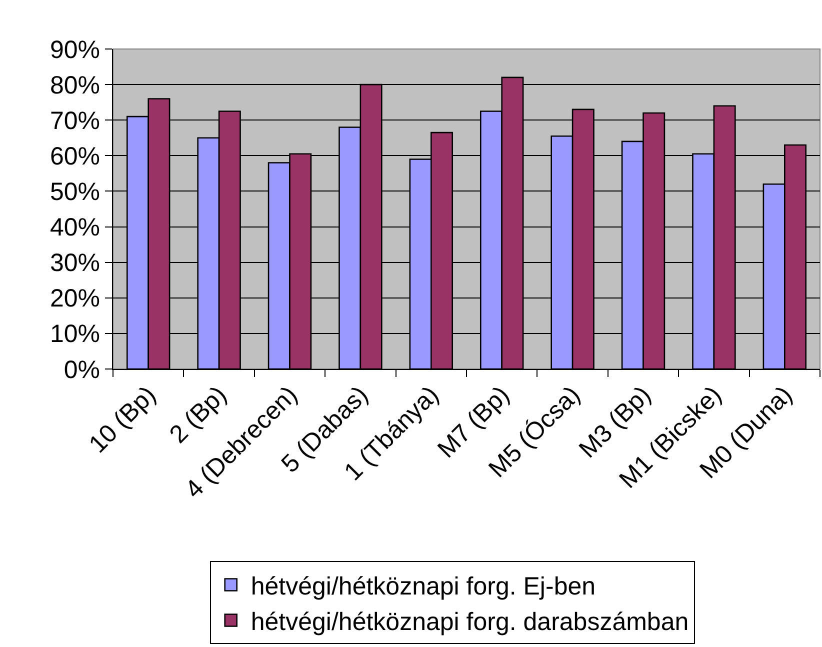  Describe the element at coordinates (75, 228) in the screenshot. I see `y-tick-label: 40%` at that location.